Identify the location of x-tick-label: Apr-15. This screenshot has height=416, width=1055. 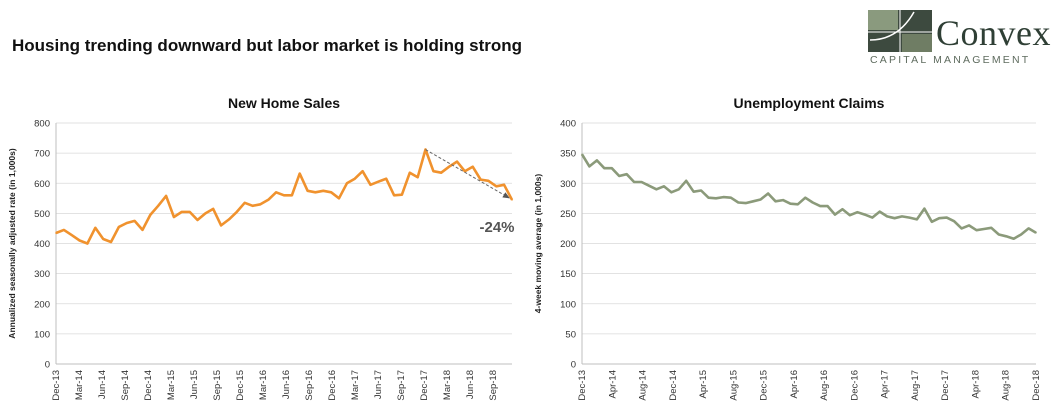
(703, 384).